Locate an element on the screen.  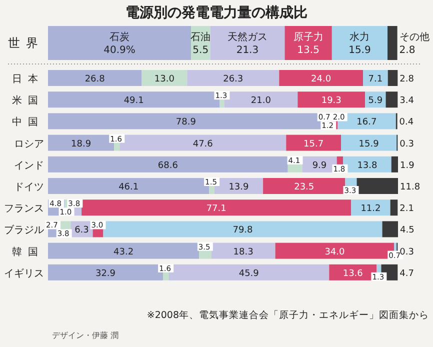
data-label: 13.9 is located at coordinates (239, 187).